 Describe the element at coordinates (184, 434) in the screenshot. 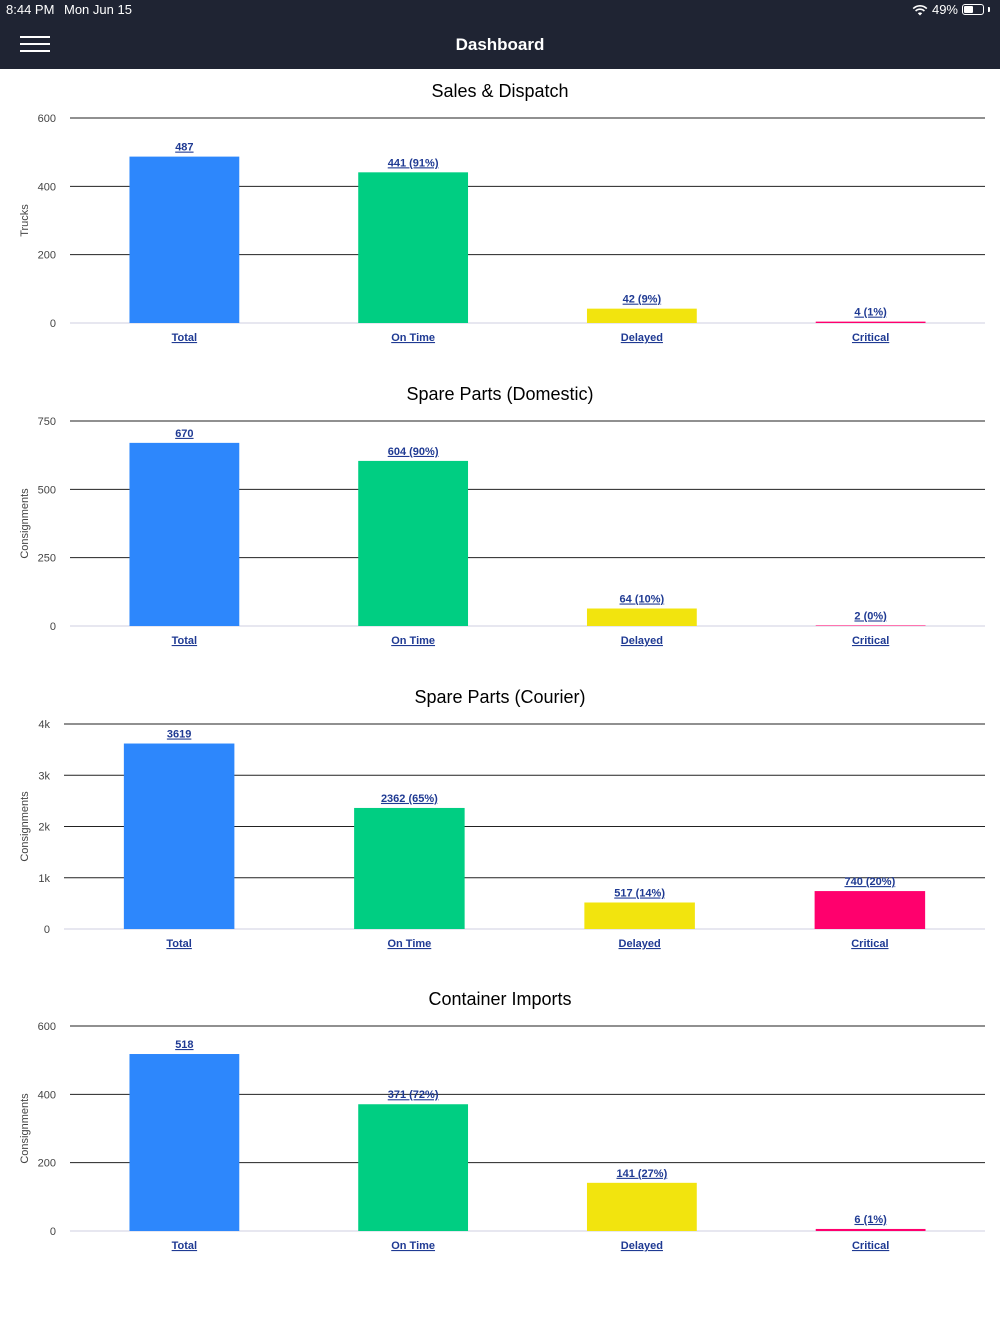

I see `bar-value-label: 670` at that location.